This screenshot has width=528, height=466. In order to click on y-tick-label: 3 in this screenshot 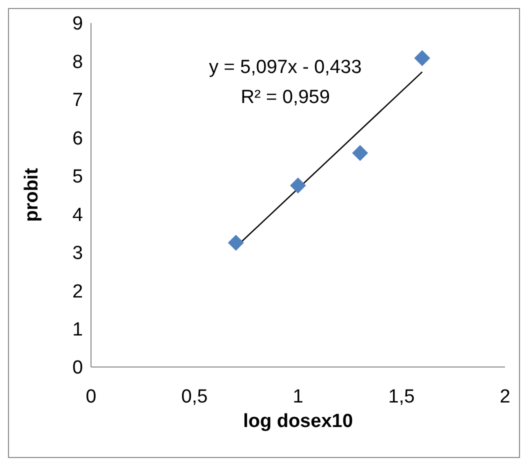, I will do `click(77, 253)`.